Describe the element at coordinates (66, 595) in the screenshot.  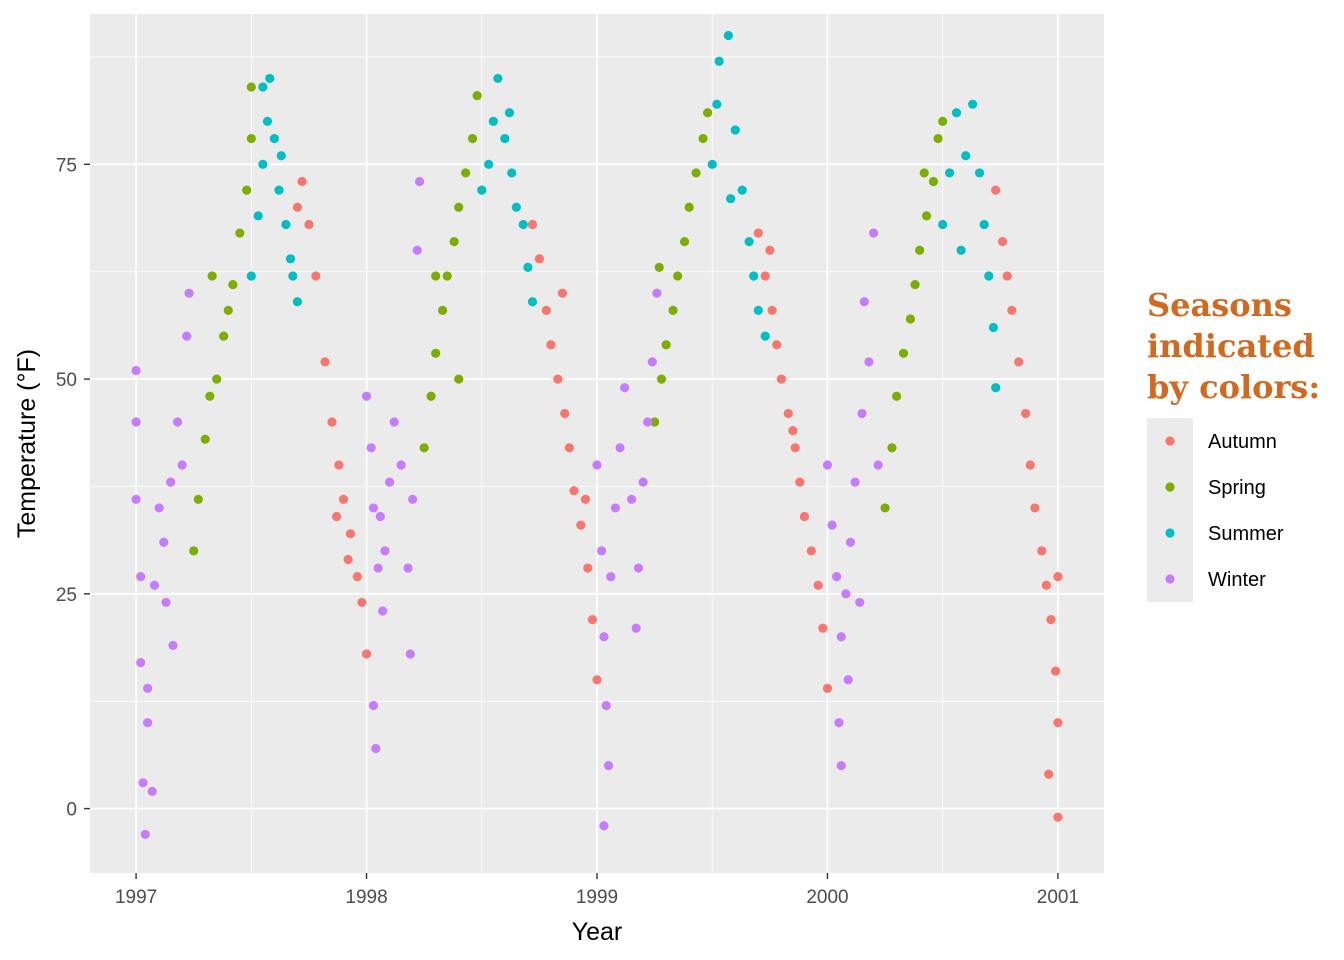
I see `y-tick-label: 25` at that location.